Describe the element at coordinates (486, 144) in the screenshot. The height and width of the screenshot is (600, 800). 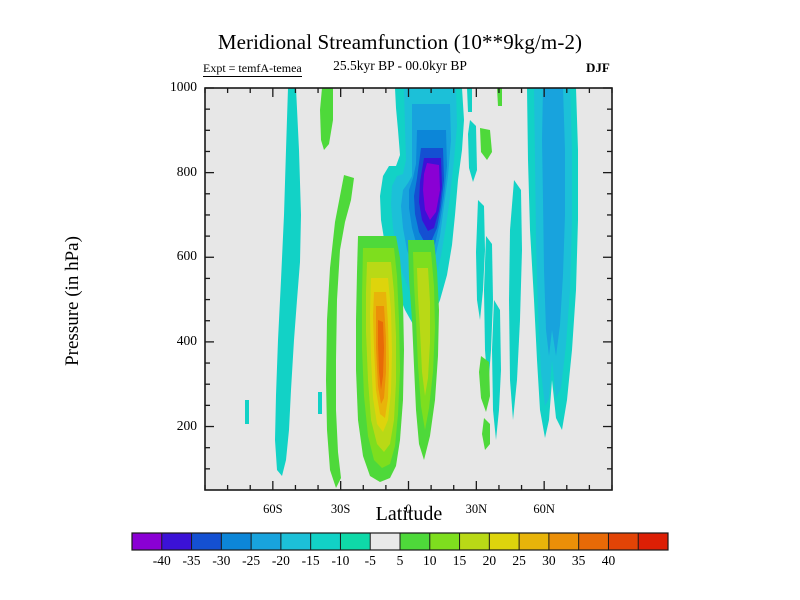
I see `contour-pos-patch-upper-north` at that location.